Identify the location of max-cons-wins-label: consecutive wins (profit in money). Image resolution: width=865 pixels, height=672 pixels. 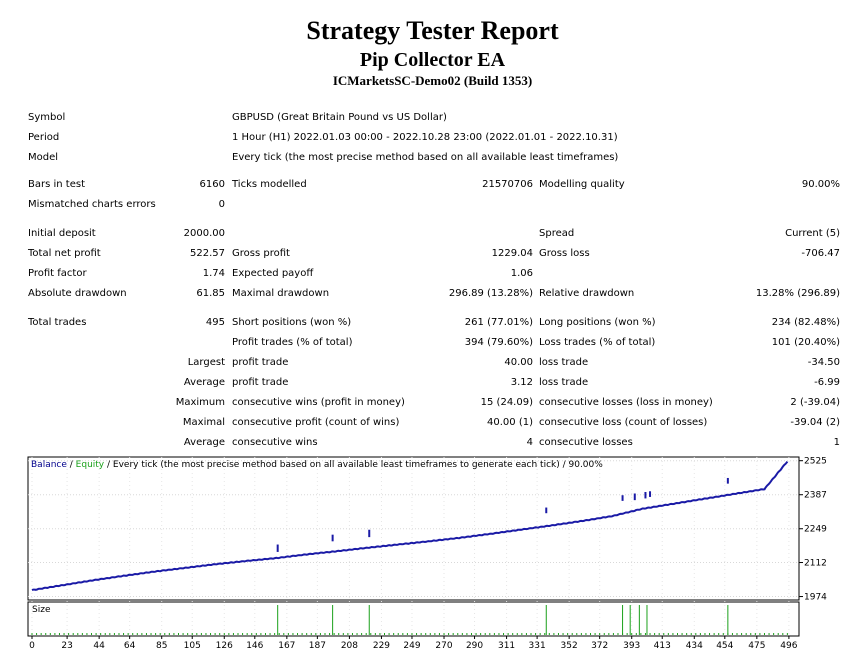
(318, 402).